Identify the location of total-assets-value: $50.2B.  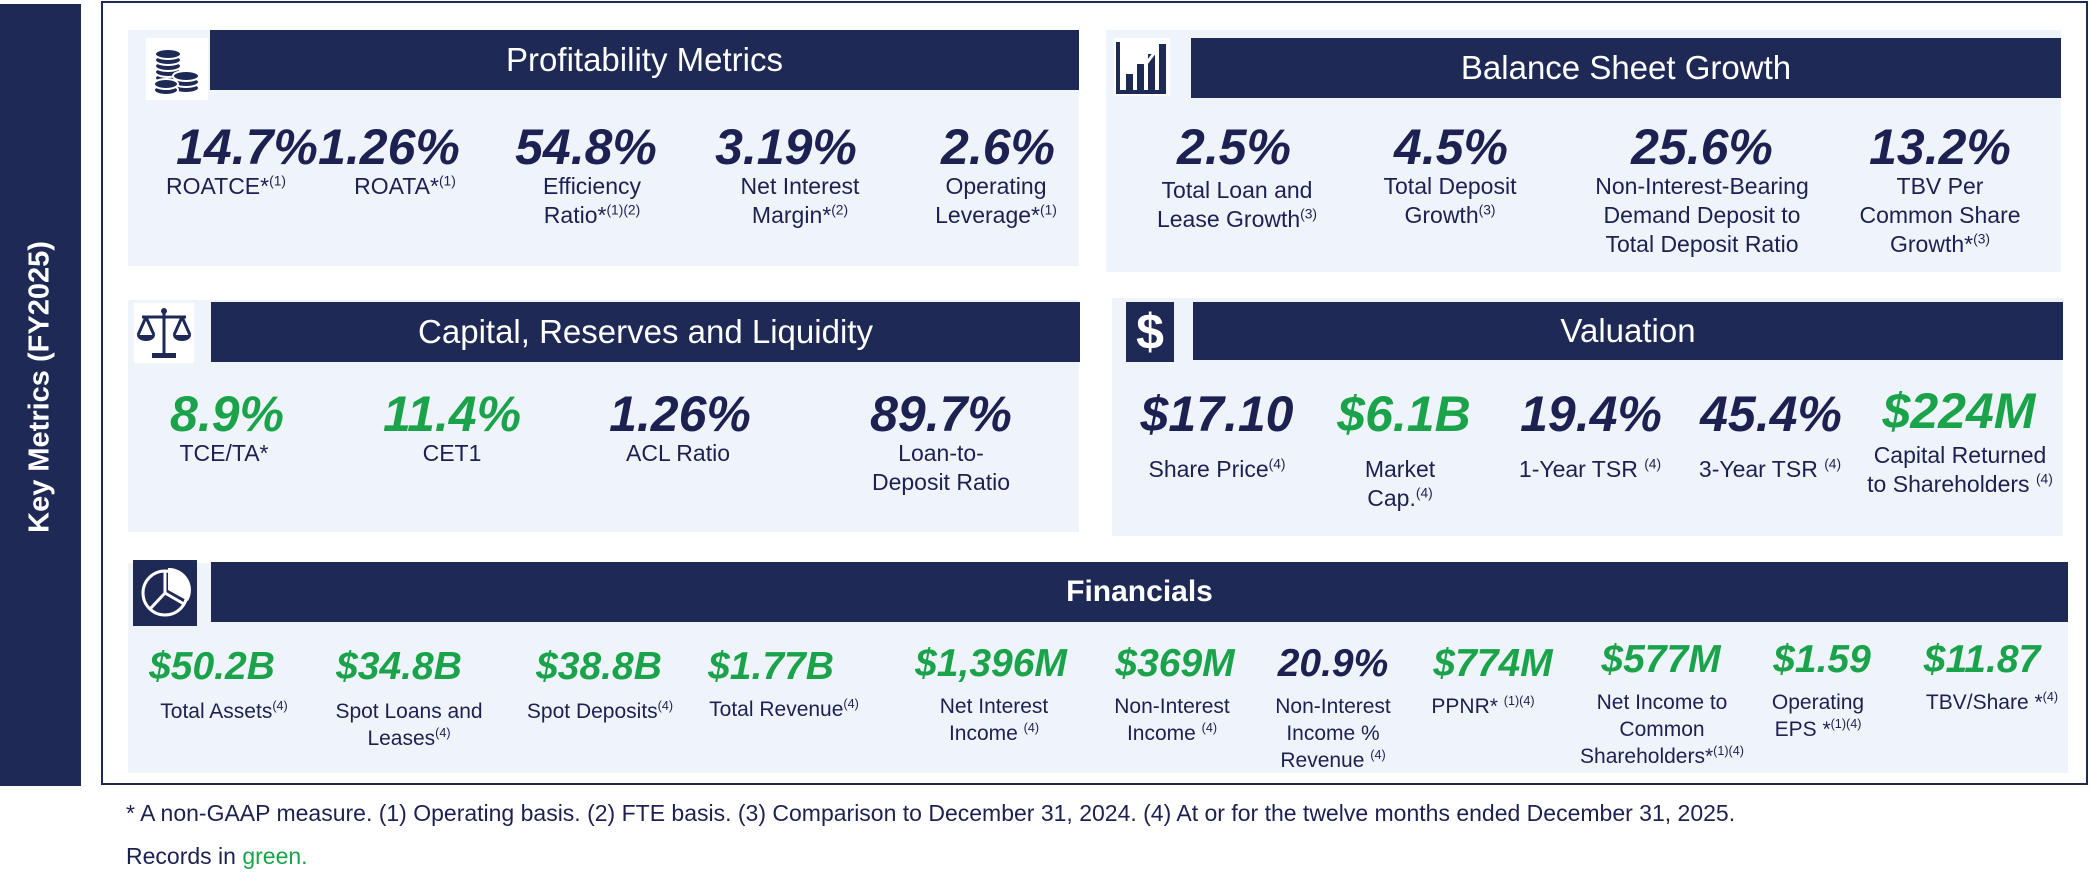
(212, 666).